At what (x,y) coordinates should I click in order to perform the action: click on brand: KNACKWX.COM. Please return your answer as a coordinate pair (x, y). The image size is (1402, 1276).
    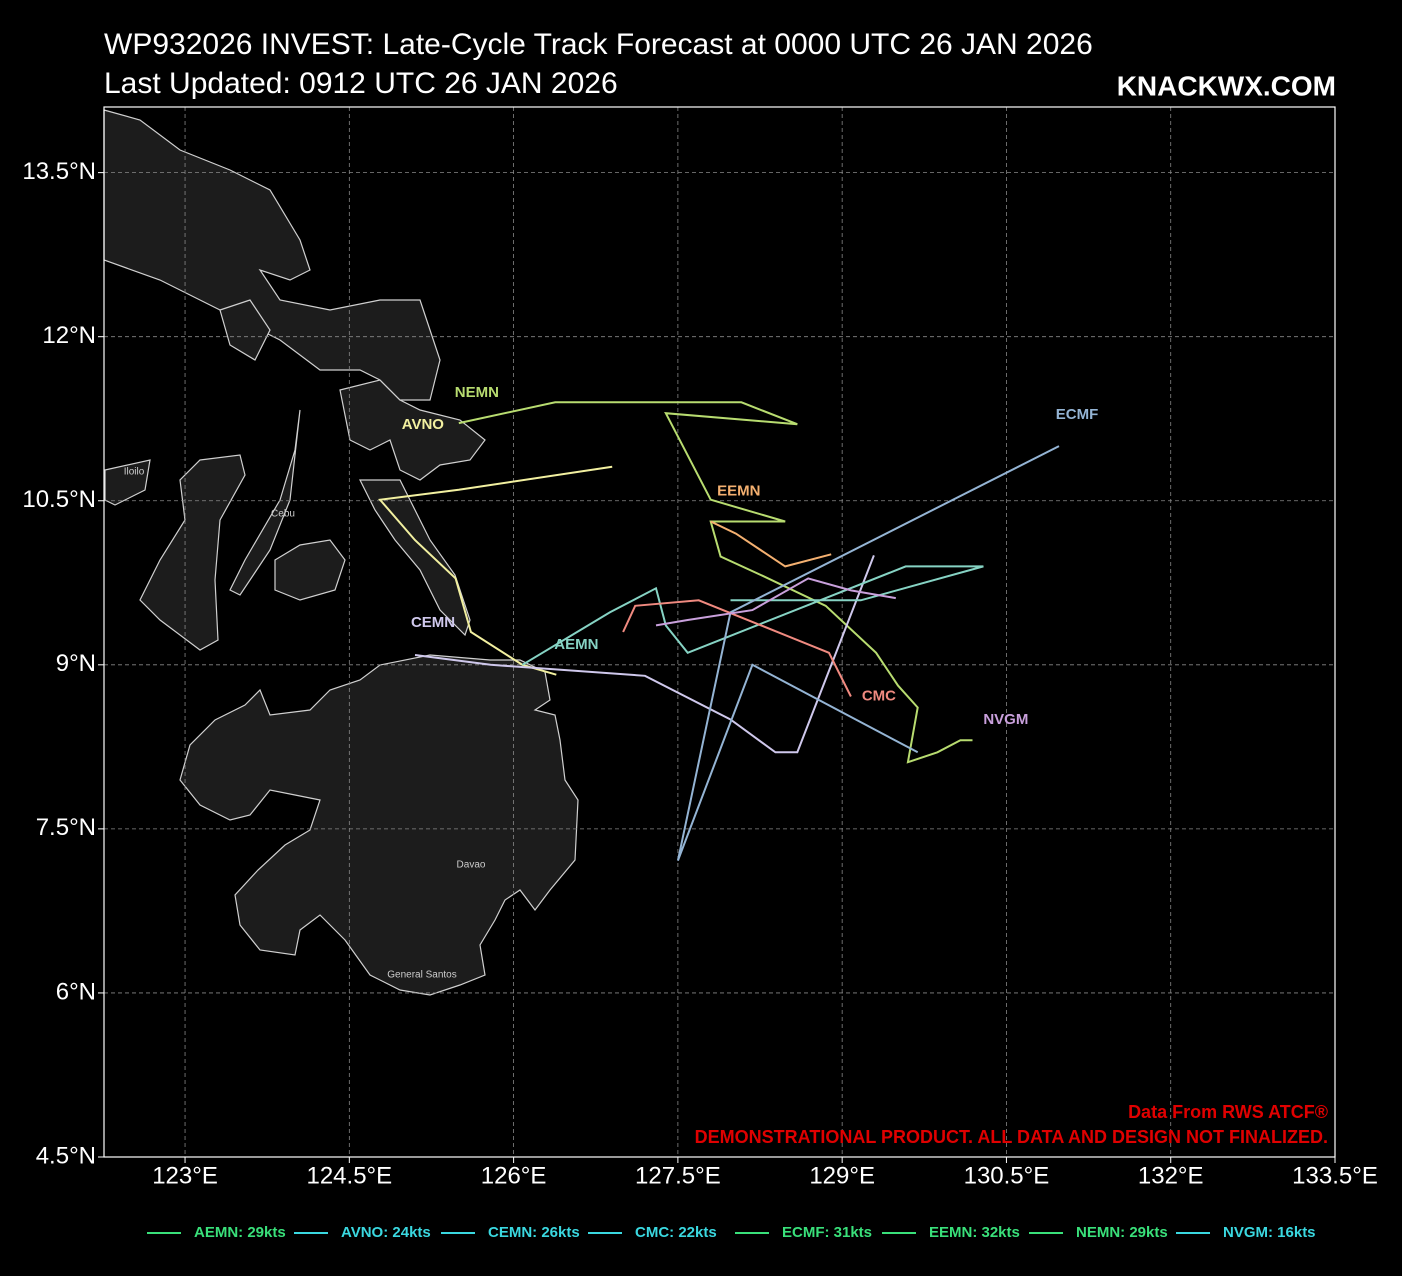
    Looking at the image, I should click on (1226, 85).